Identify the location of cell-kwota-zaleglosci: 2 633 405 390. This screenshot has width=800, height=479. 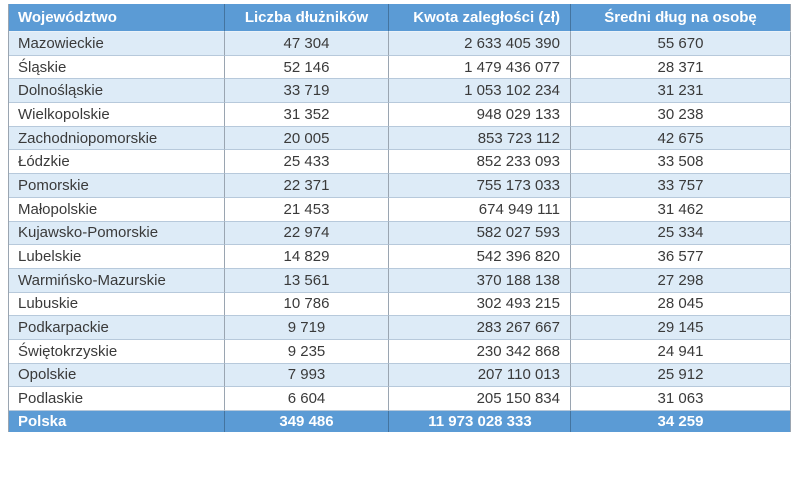
(480, 44).